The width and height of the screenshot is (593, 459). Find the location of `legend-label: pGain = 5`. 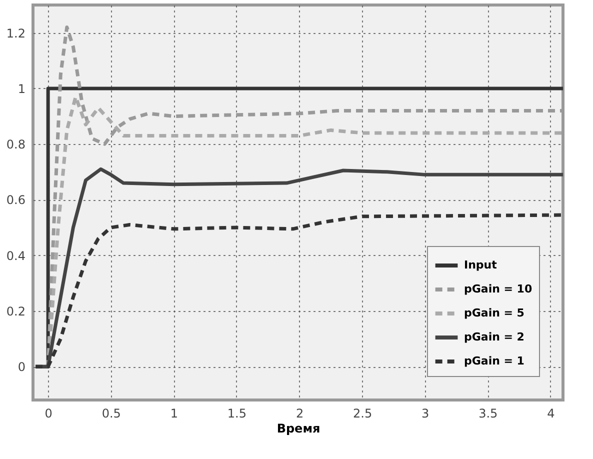

legend-label: pGain = 5 is located at coordinates (494, 313).